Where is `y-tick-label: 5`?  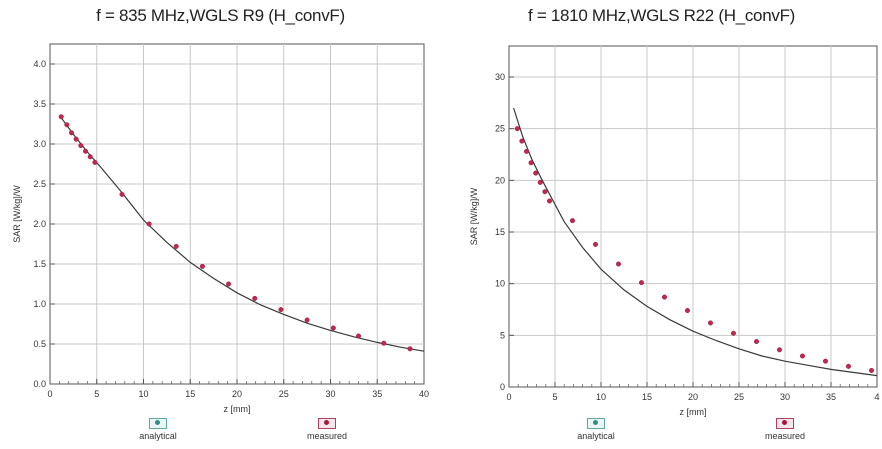
y-tick-label: 5 is located at coordinates (502, 335).